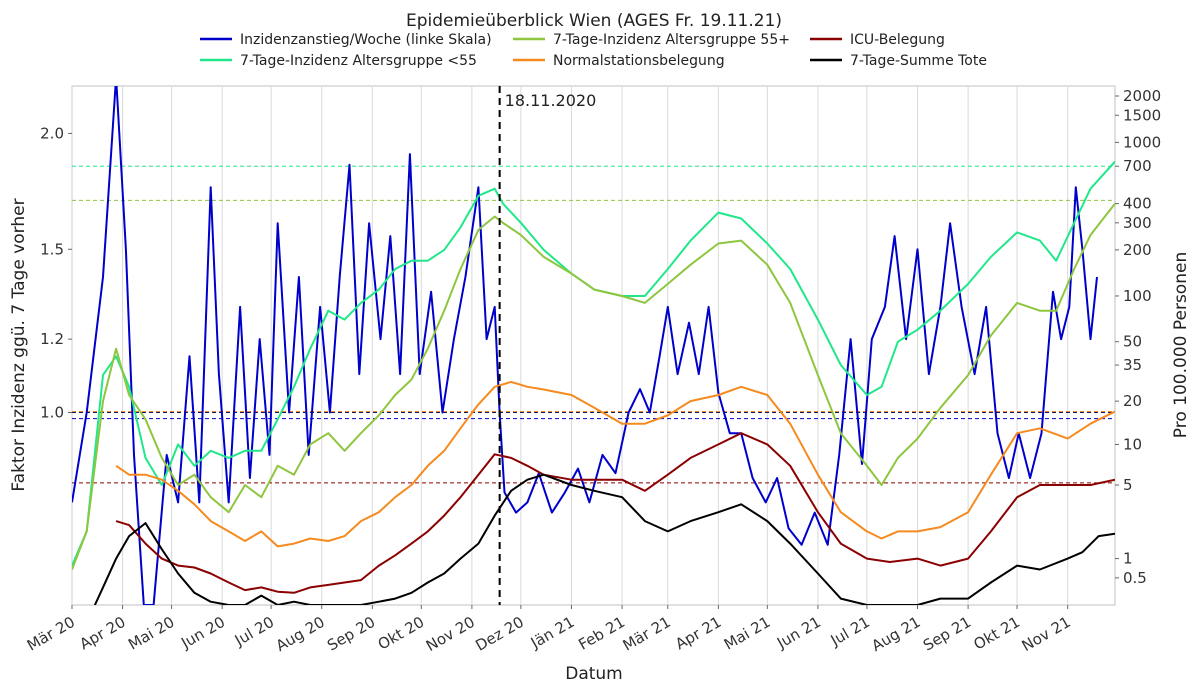 The image size is (1200, 693). What do you see at coordinates (547, 345) in the screenshot?
I see `annotation-layer: 18.11.2020` at bounding box center [547, 345].